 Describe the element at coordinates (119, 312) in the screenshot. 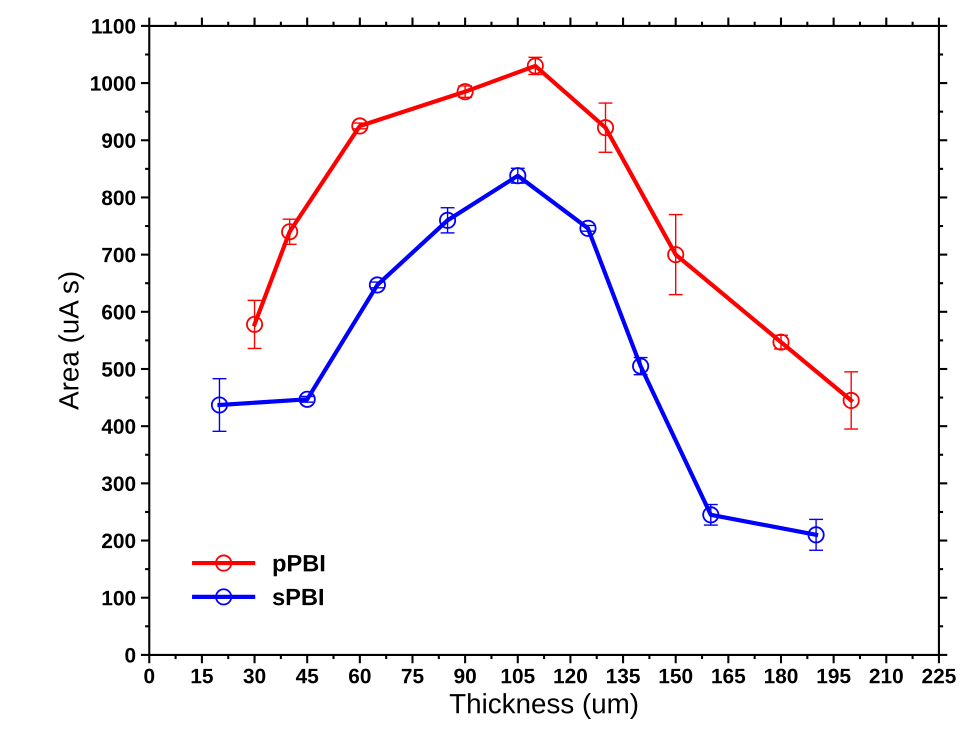

I see `y-tick-label: 600` at that location.